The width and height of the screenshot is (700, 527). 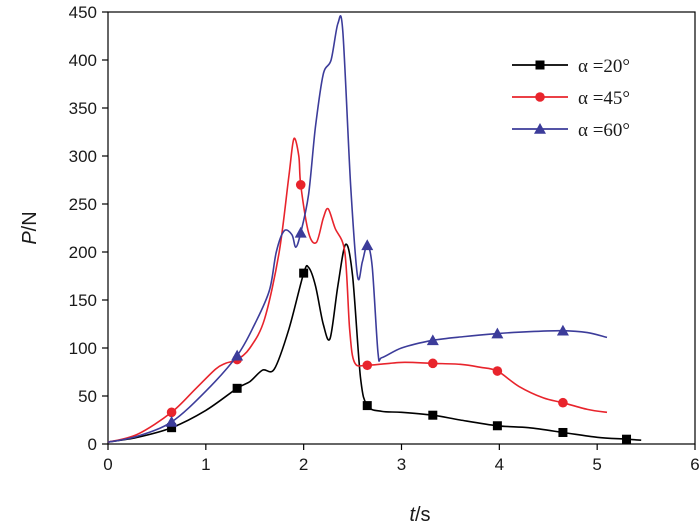 What do you see at coordinates (499, 464) in the screenshot?
I see `x-tick-label: 4` at bounding box center [499, 464].